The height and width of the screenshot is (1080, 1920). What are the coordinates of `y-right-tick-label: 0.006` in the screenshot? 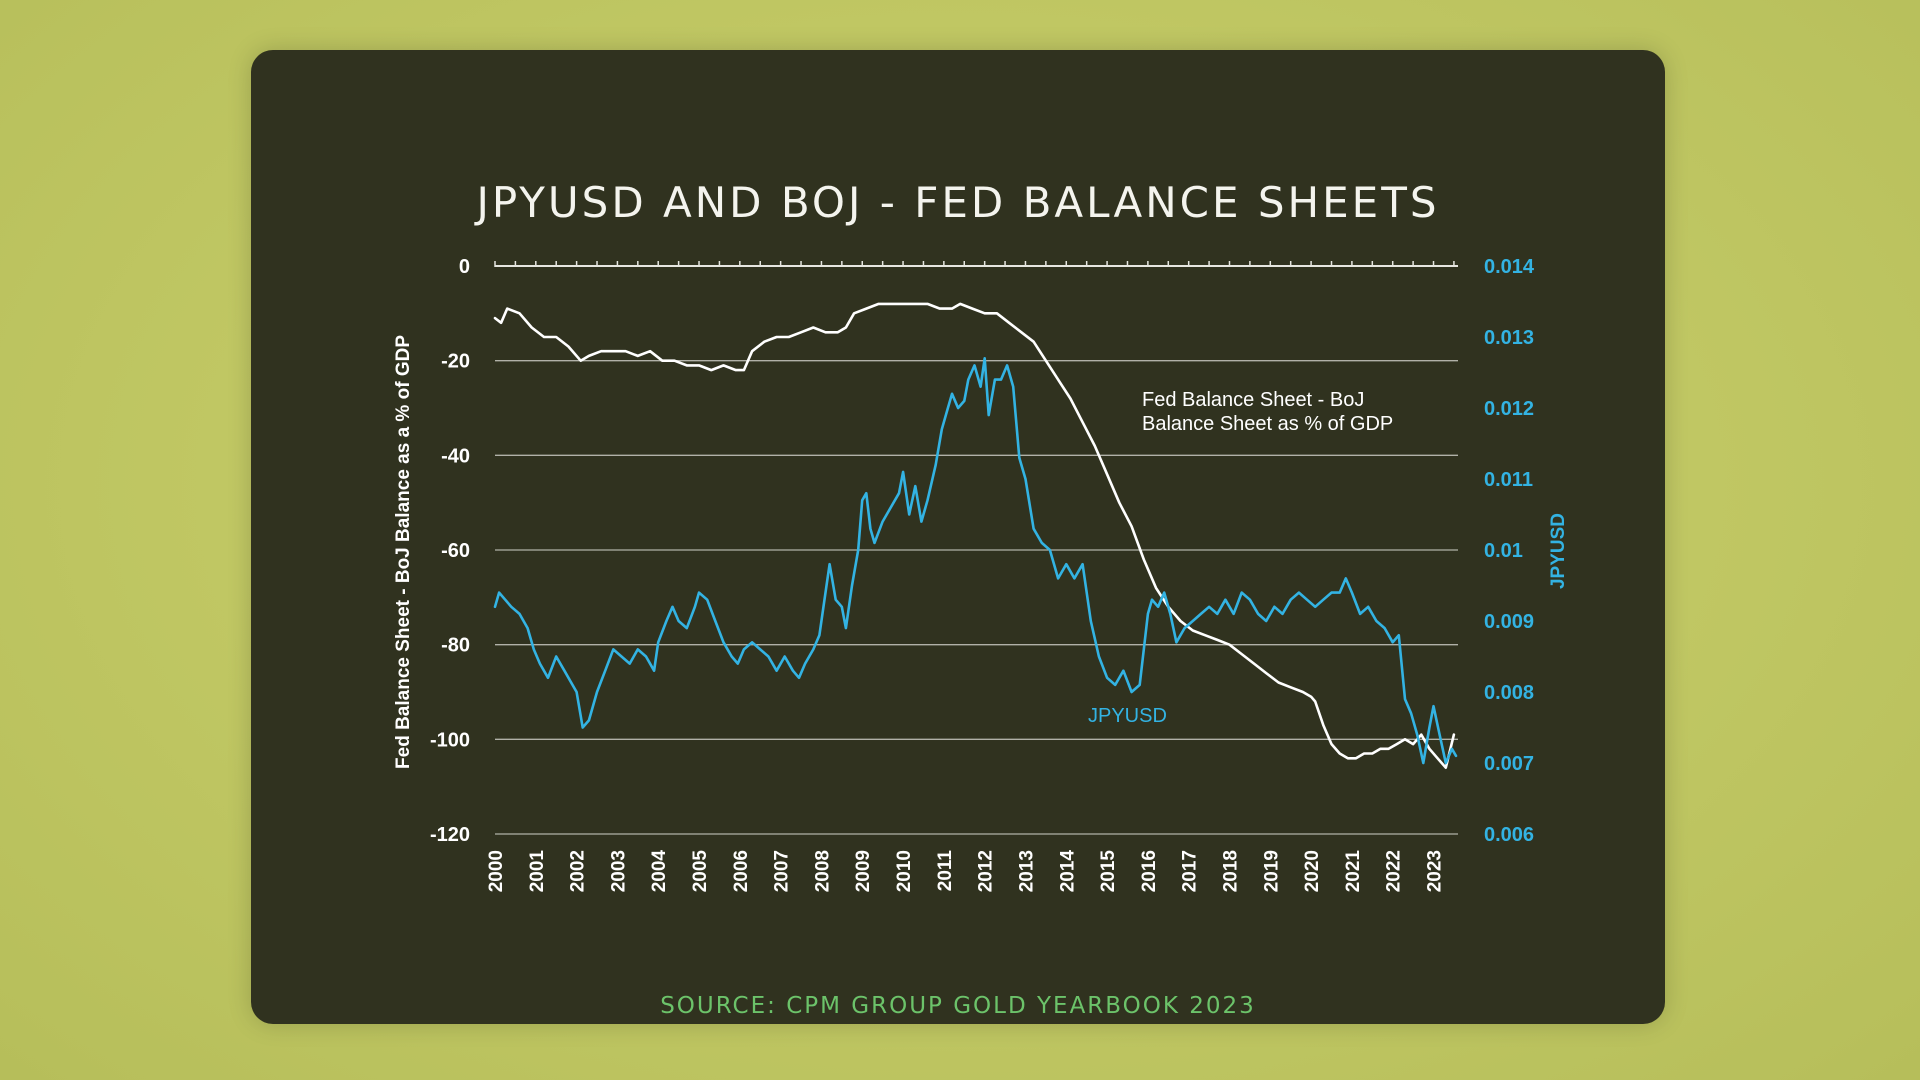 It's located at (1509, 835).